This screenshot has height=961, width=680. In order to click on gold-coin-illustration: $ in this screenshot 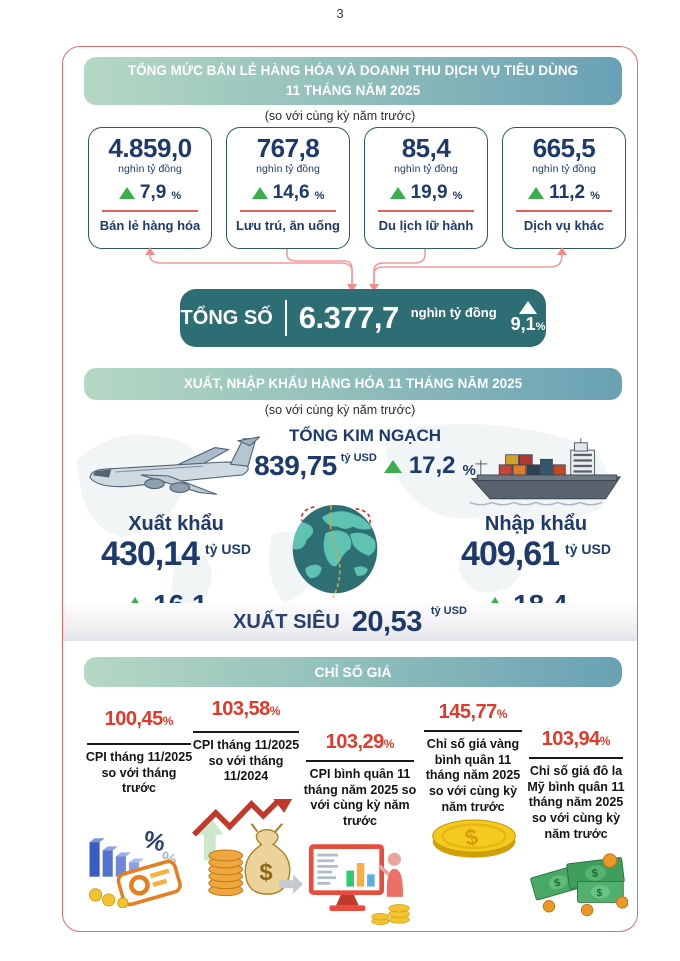, I will do `click(474, 838)`.